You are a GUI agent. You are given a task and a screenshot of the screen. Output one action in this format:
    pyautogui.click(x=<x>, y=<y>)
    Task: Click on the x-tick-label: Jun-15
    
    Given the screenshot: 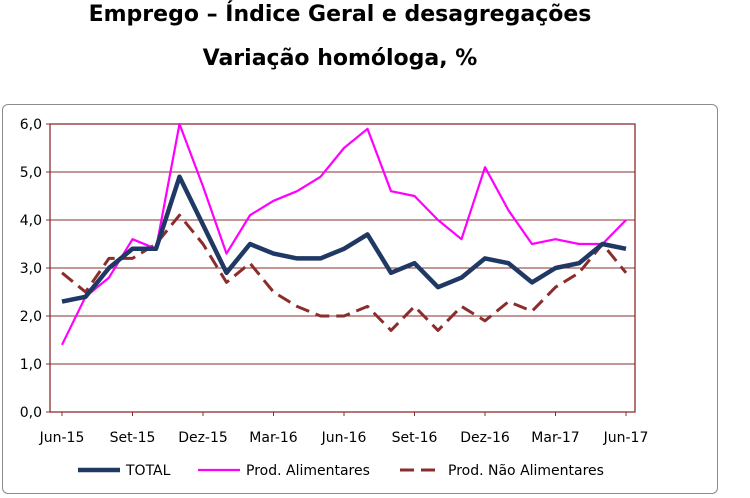 What is the action you would take?
    pyautogui.click(x=62, y=438)
    